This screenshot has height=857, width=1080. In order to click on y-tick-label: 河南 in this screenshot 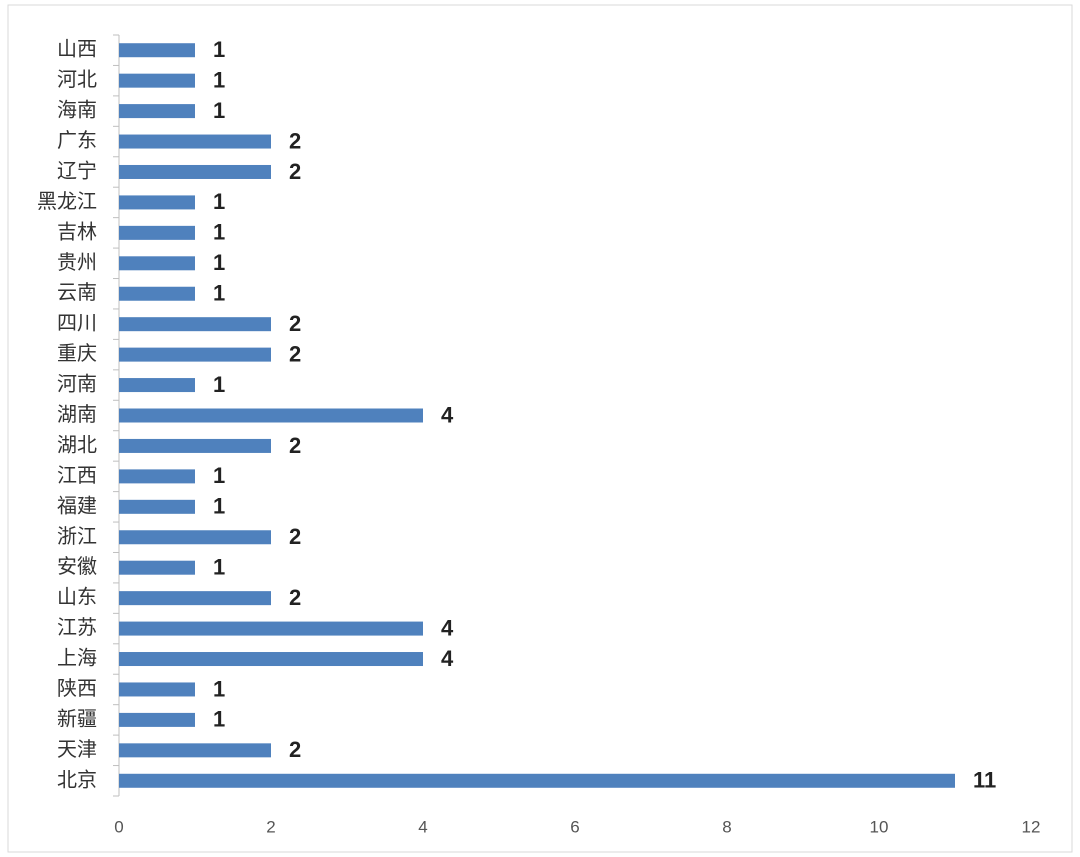, I will do `click(77, 384)`.